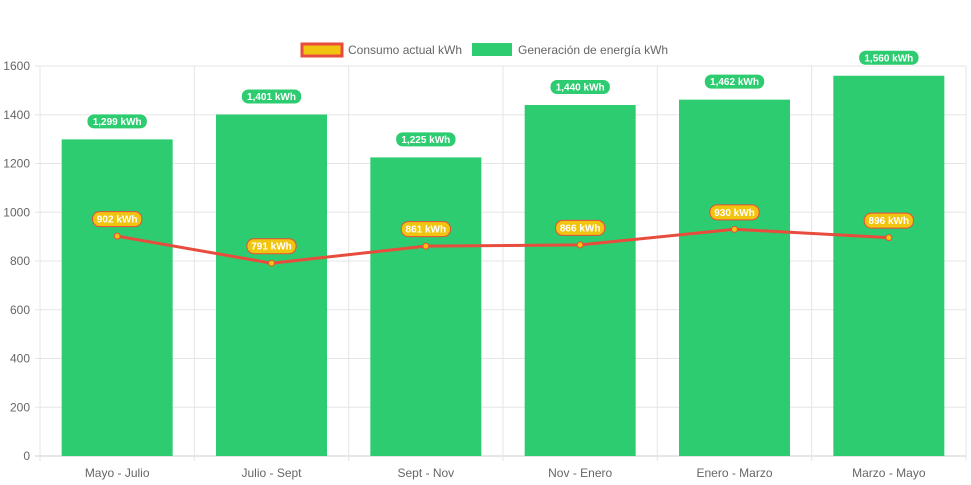 The width and height of the screenshot is (971, 485). What do you see at coordinates (20, 359) in the screenshot?
I see `y-tick-label: 400` at bounding box center [20, 359].